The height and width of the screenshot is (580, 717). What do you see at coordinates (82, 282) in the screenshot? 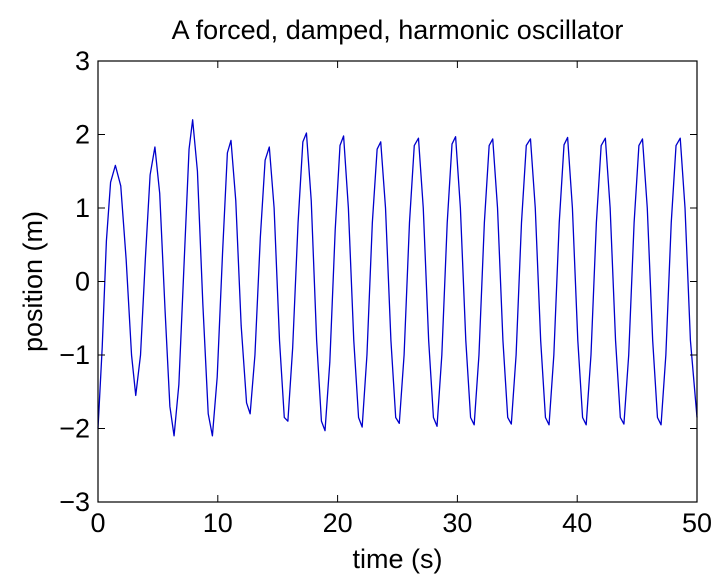
I see `y-tick-label: 0` at bounding box center [82, 282].